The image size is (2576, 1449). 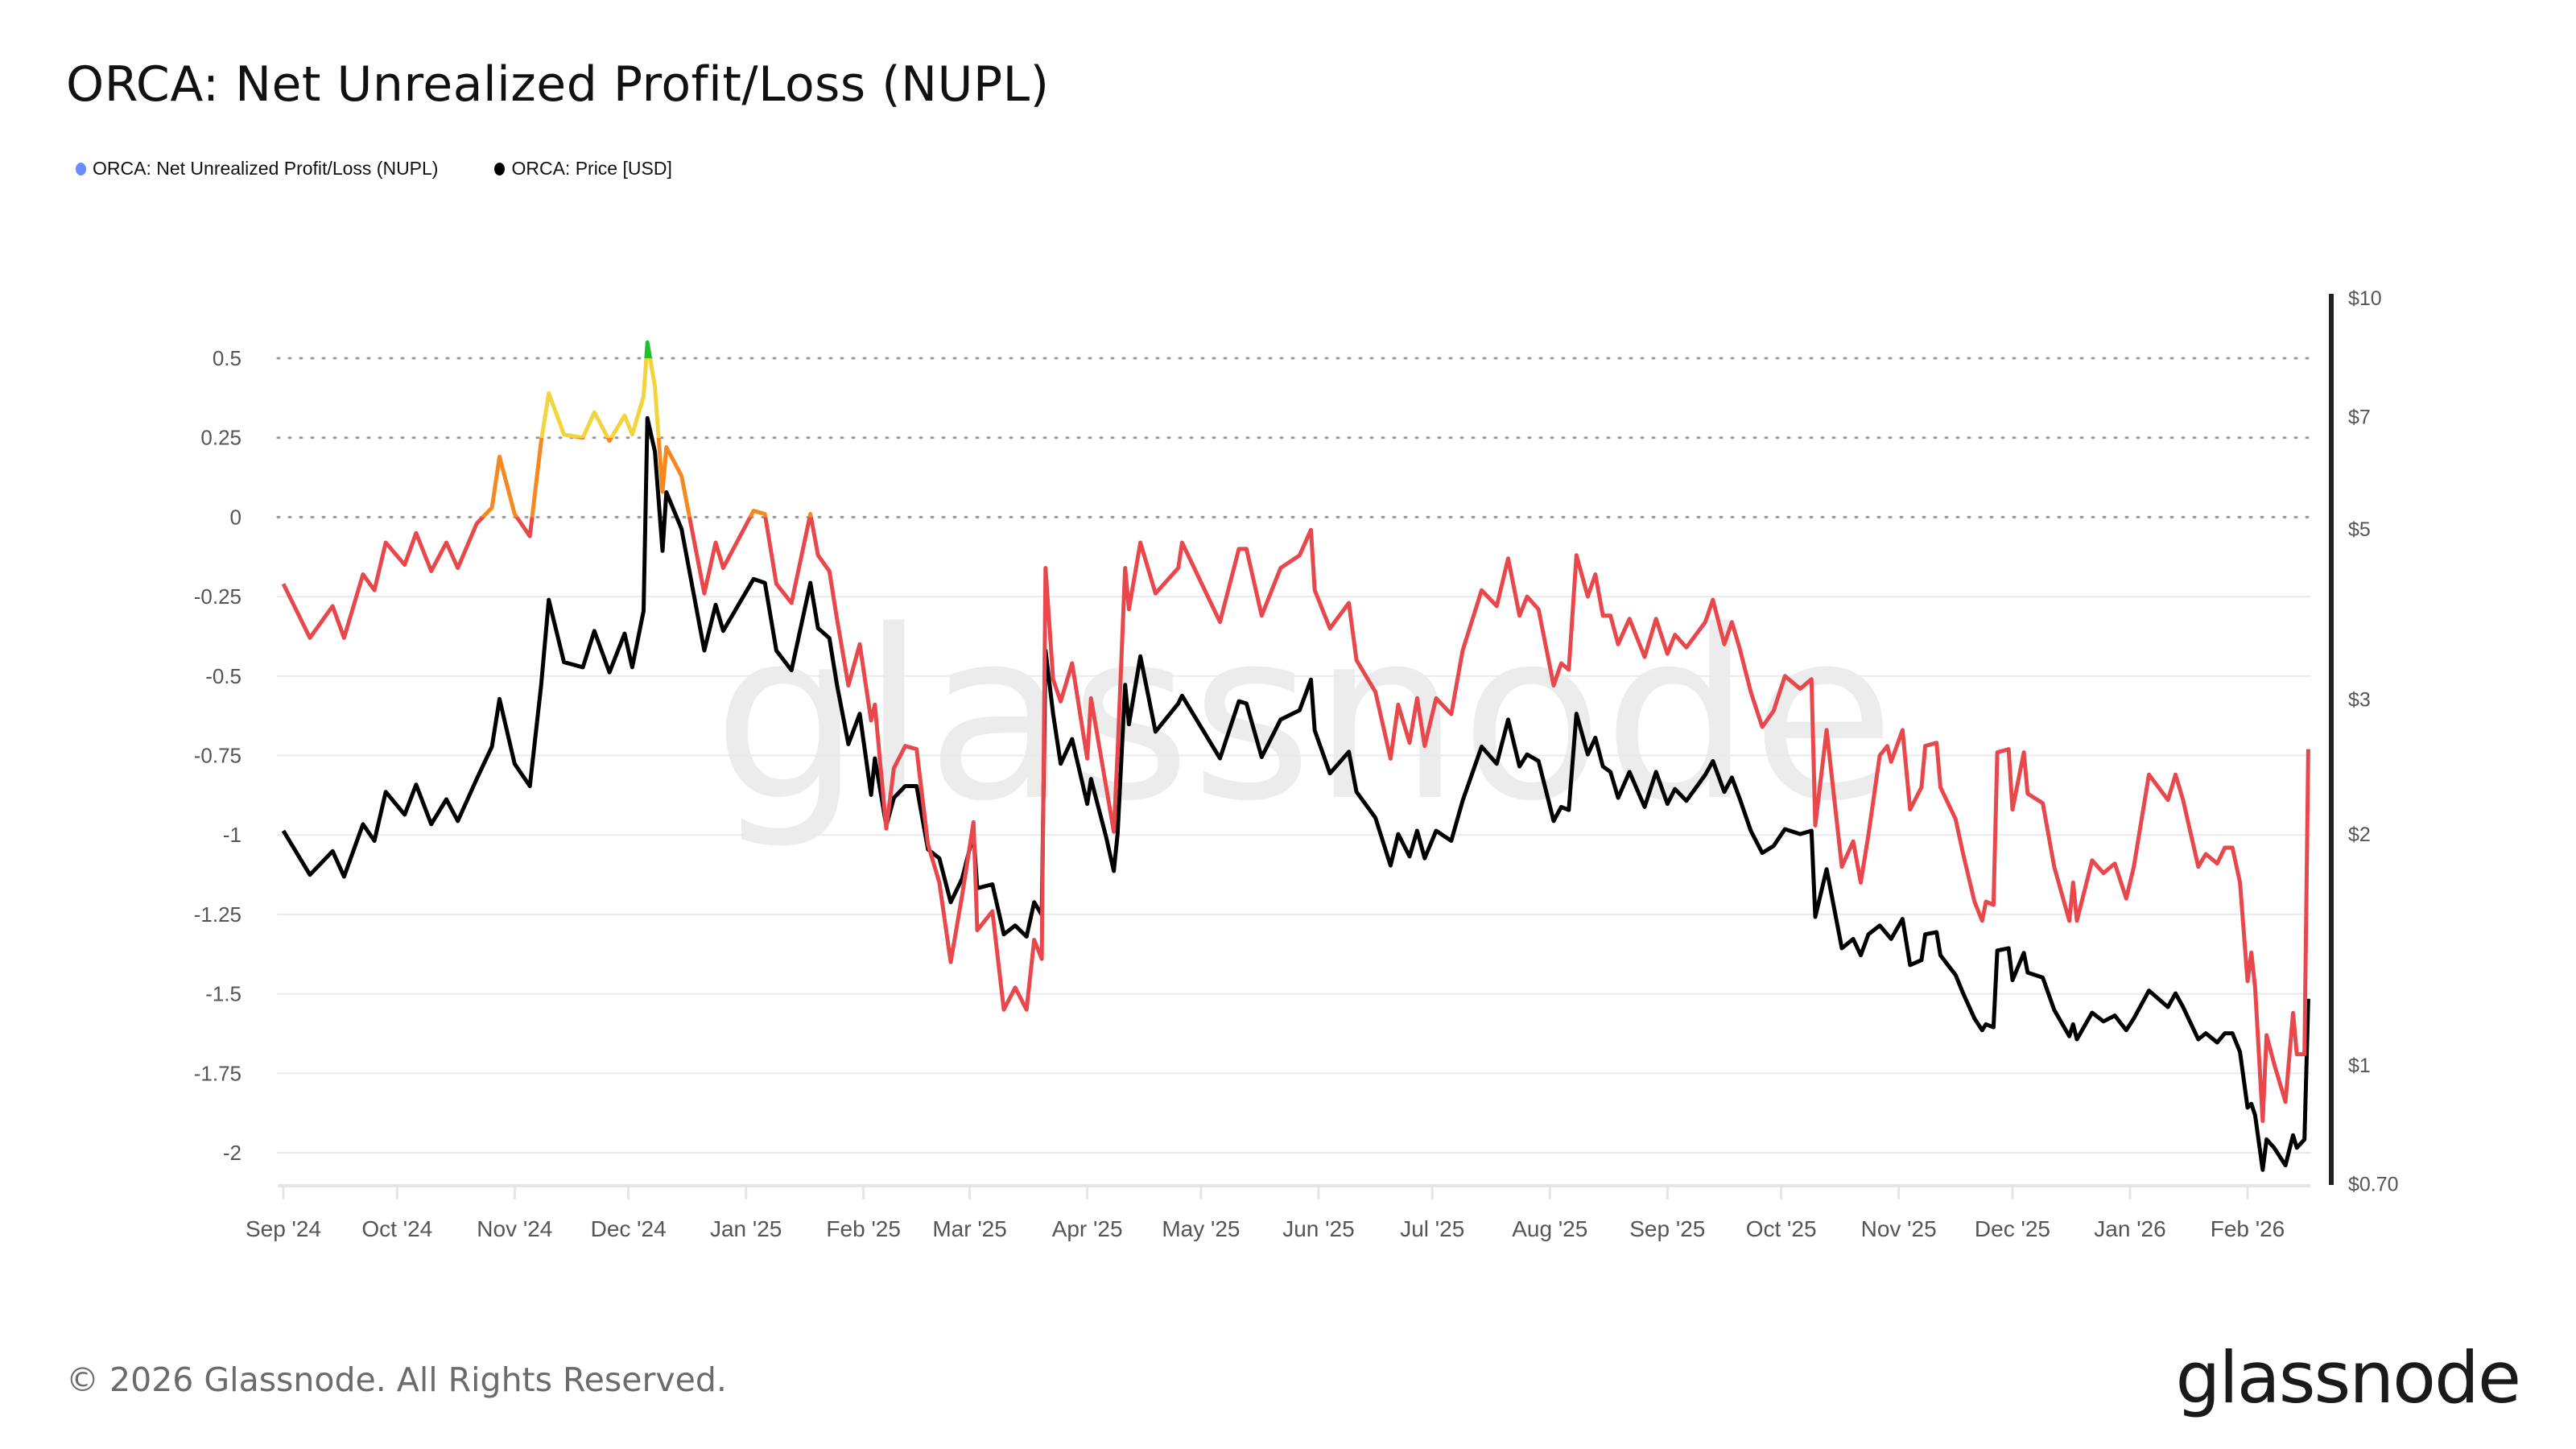 I want to click on x-tick-label: Feb '25, so click(x=863, y=1228).